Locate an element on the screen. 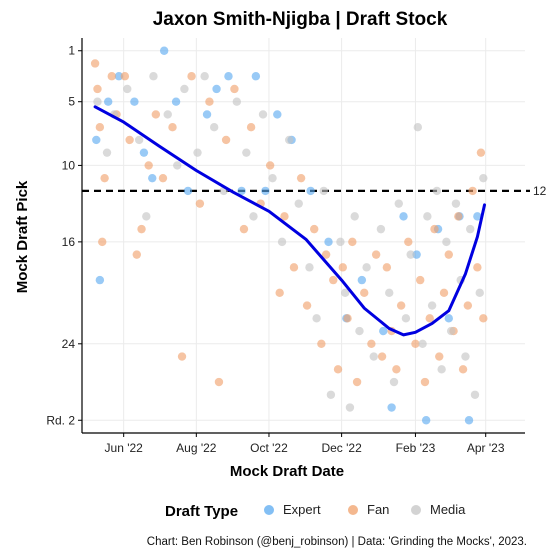 The height and width of the screenshot is (552, 549). x-tick-label: Feb '23 is located at coordinates (416, 448).